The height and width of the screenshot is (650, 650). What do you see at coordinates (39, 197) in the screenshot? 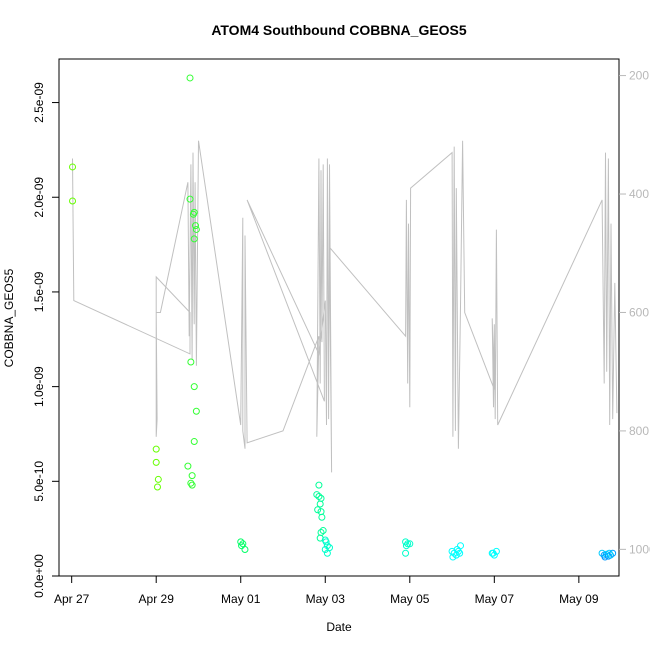
I see `y-tick-label: 2.0e-09` at bounding box center [39, 197].